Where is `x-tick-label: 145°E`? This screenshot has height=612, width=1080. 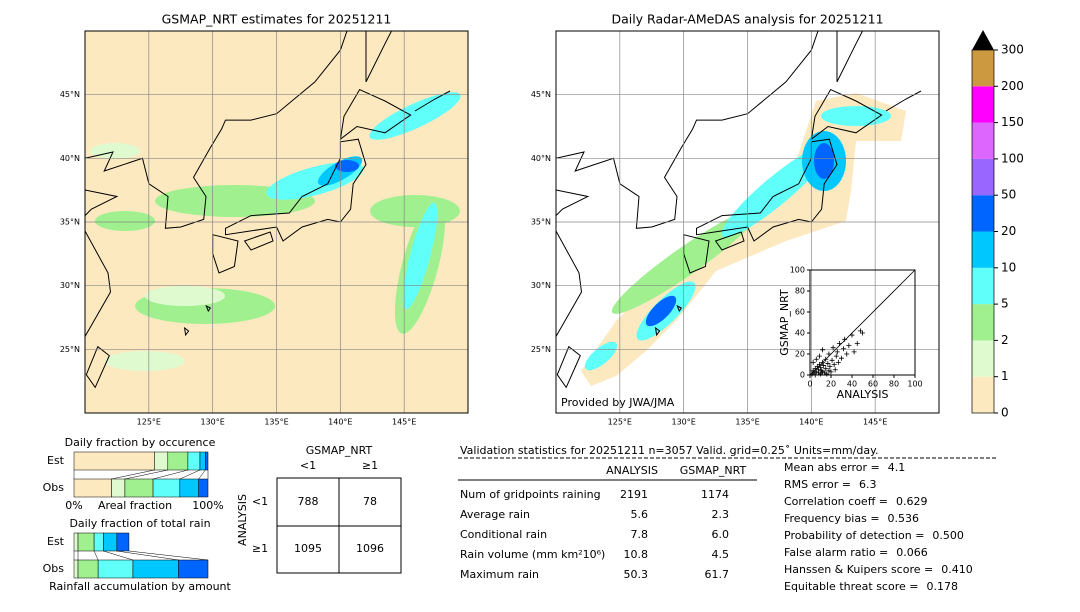 x-tick-label: 145°E is located at coordinates (875, 422).